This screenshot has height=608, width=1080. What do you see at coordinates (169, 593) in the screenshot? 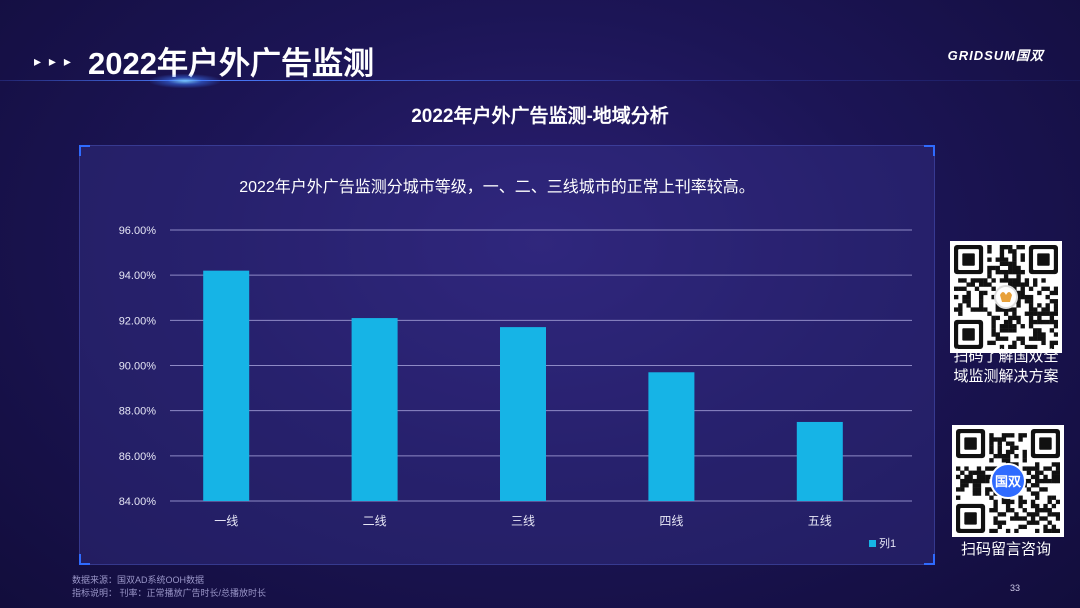
I see `footer-definition: 指标说明： 刊率：正常播放广告时长/总播放时长` at bounding box center [169, 593].